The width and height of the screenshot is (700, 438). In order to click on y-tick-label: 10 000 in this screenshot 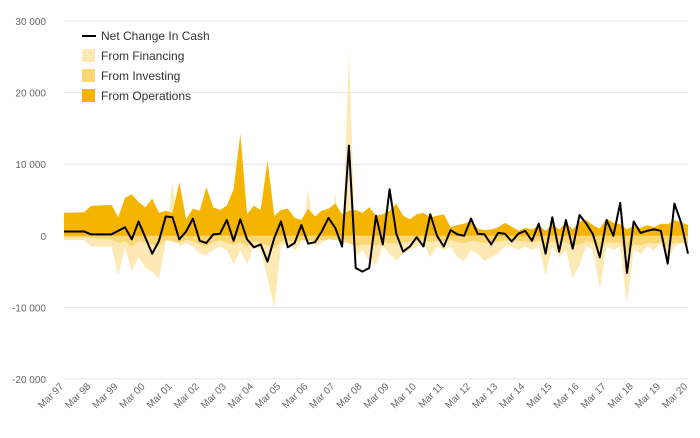, I will do `click(30, 165)`.